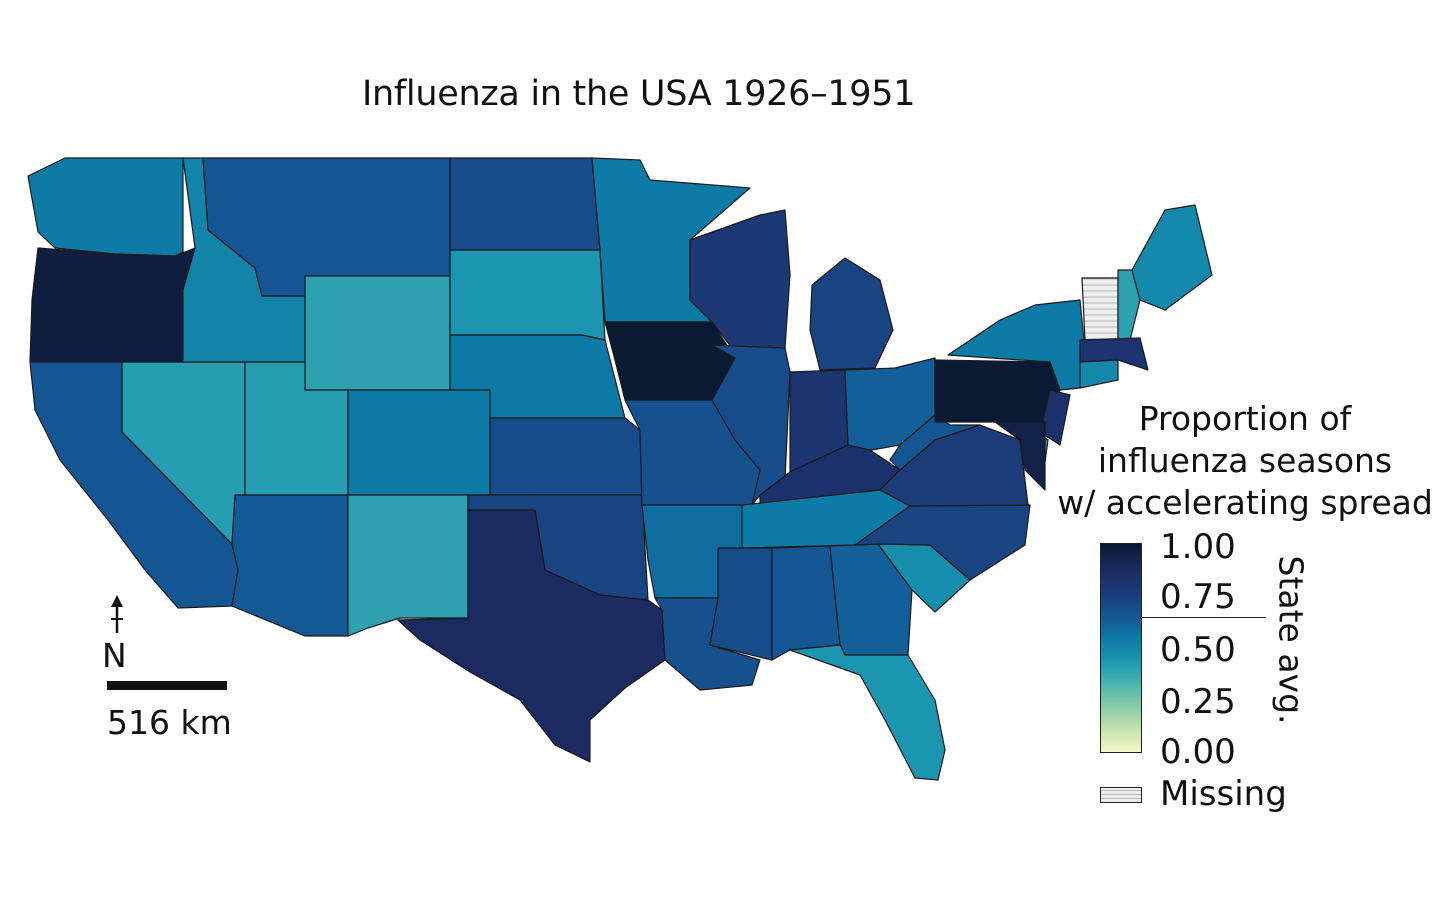  I want to click on state-PA, so click(997, 391).